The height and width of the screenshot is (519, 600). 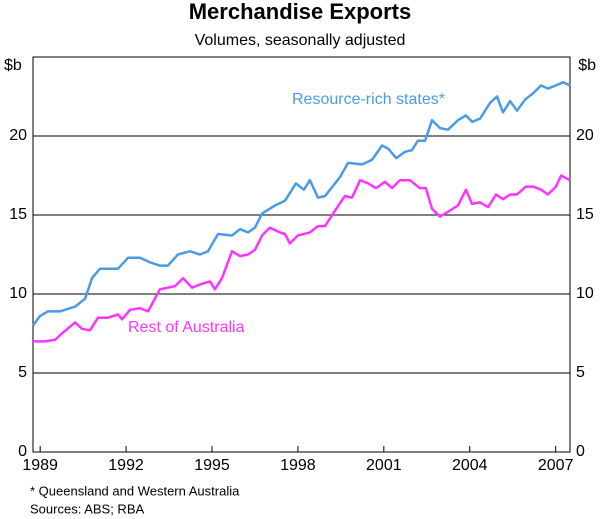 I want to click on series-label: Rest of Australia, so click(x=186, y=327).